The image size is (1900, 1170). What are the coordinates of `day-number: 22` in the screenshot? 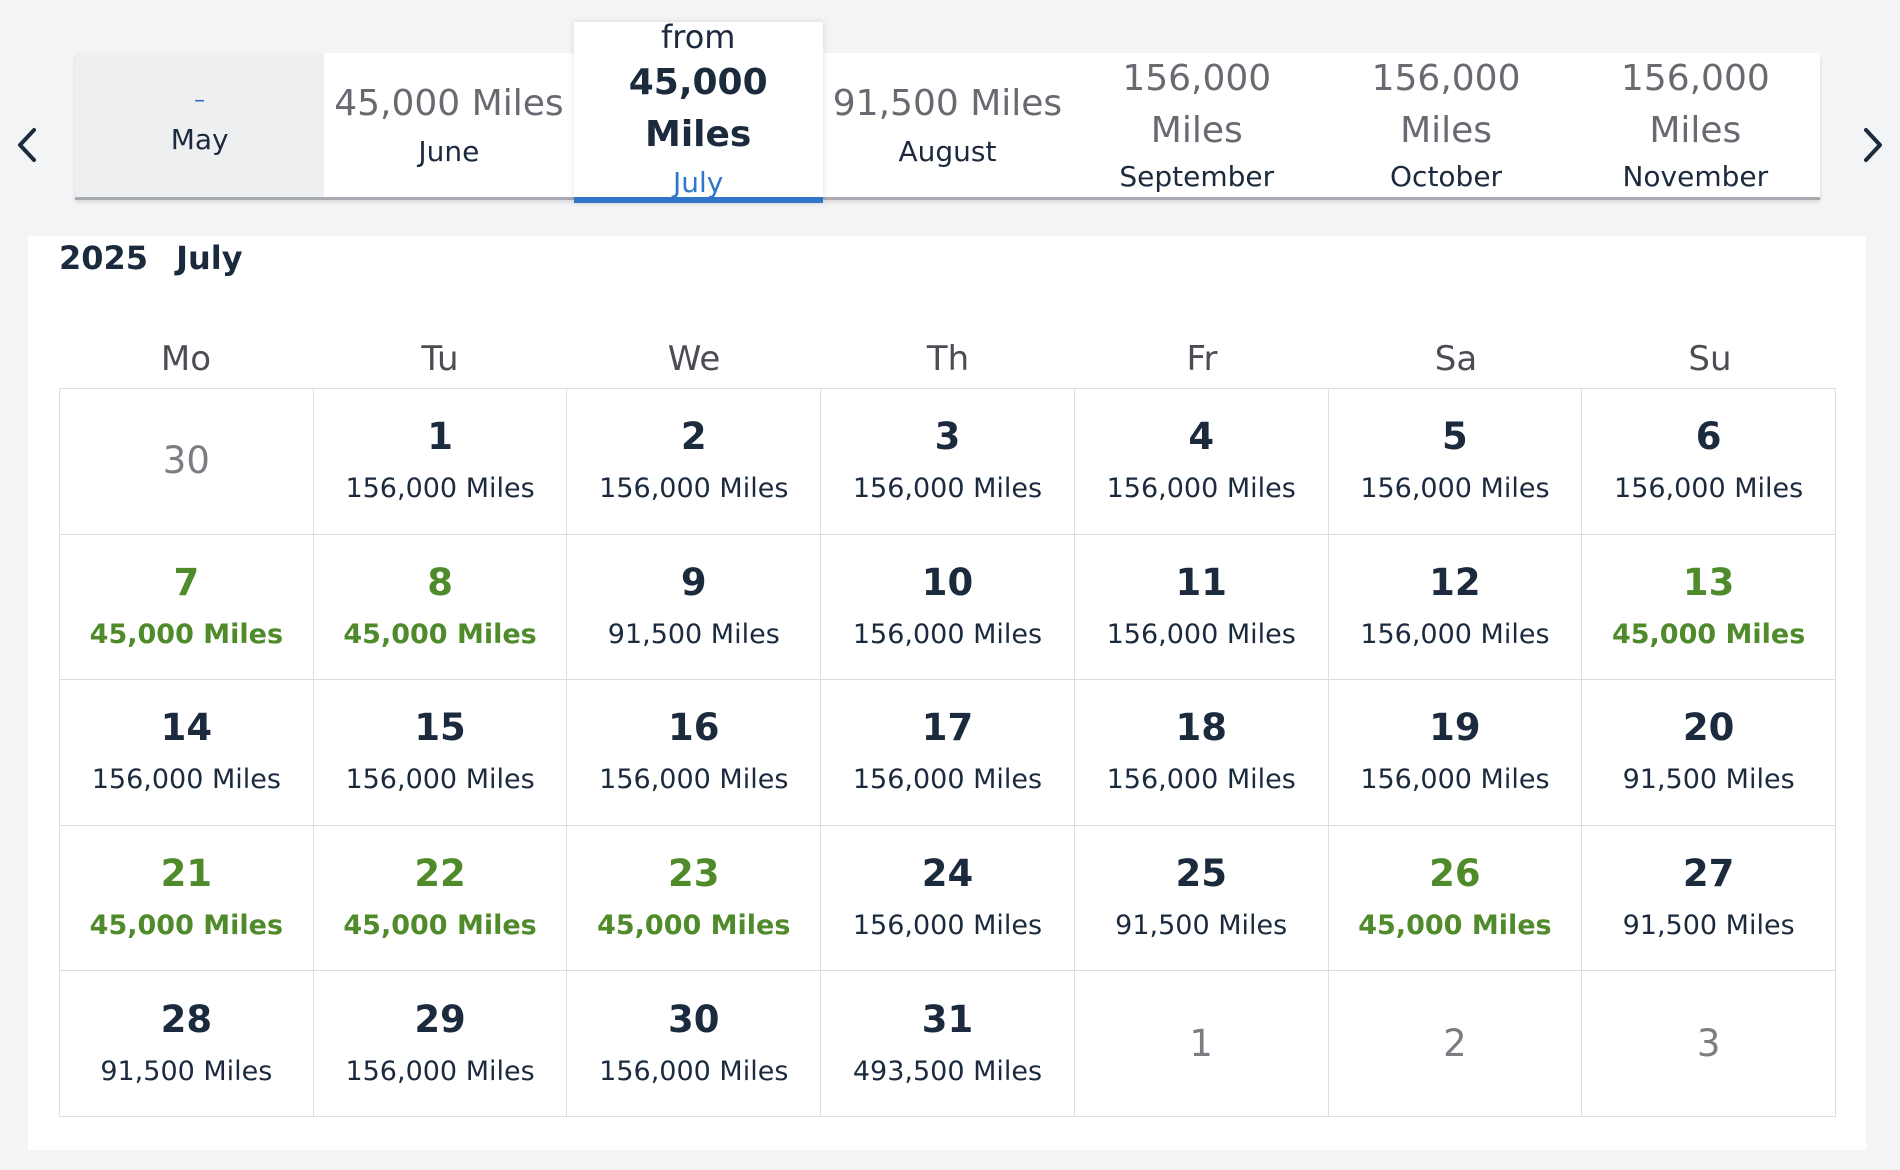 It's located at (440, 874).